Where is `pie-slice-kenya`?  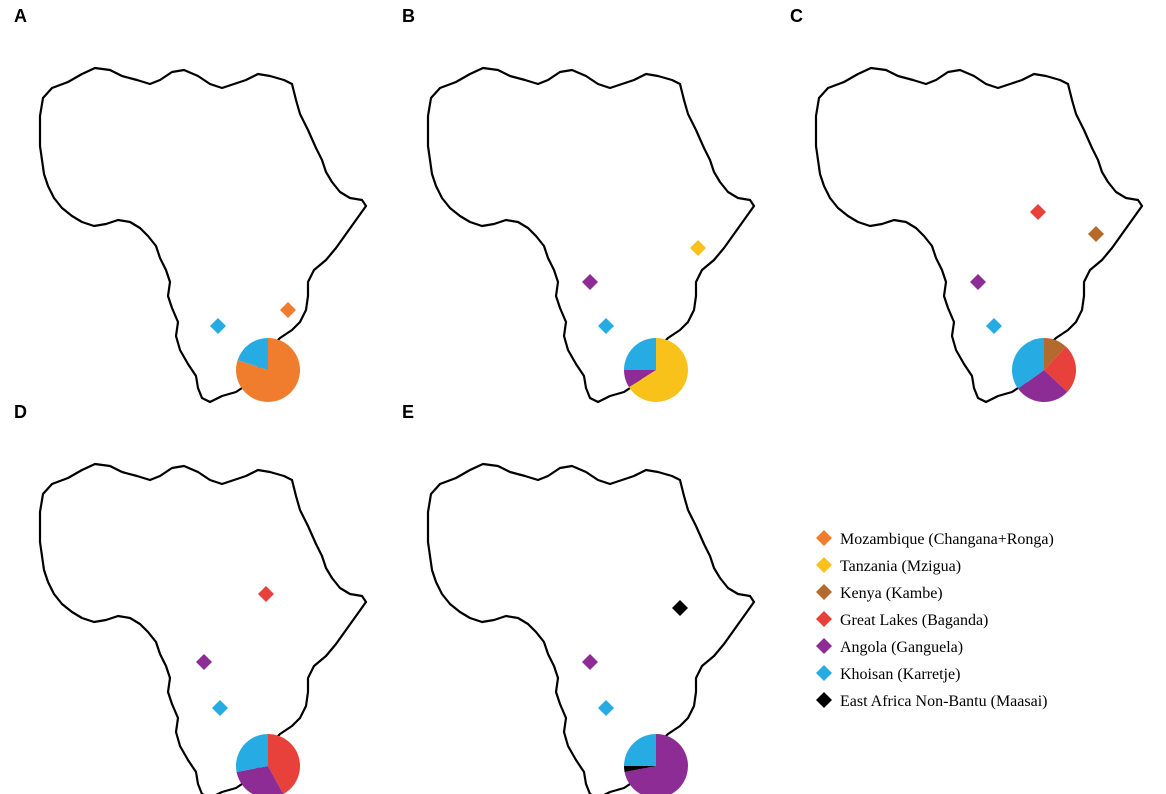 pie-slice-kenya is located at coordinates (1055, 354).